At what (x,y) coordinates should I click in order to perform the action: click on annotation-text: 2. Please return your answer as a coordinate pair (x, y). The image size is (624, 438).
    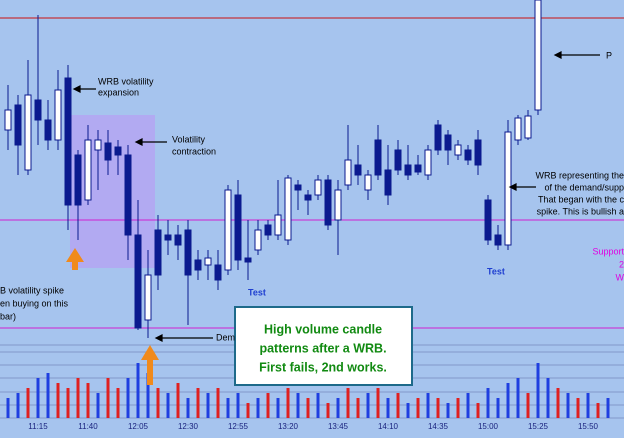
    Looking at the image, I should click on (621, 264).